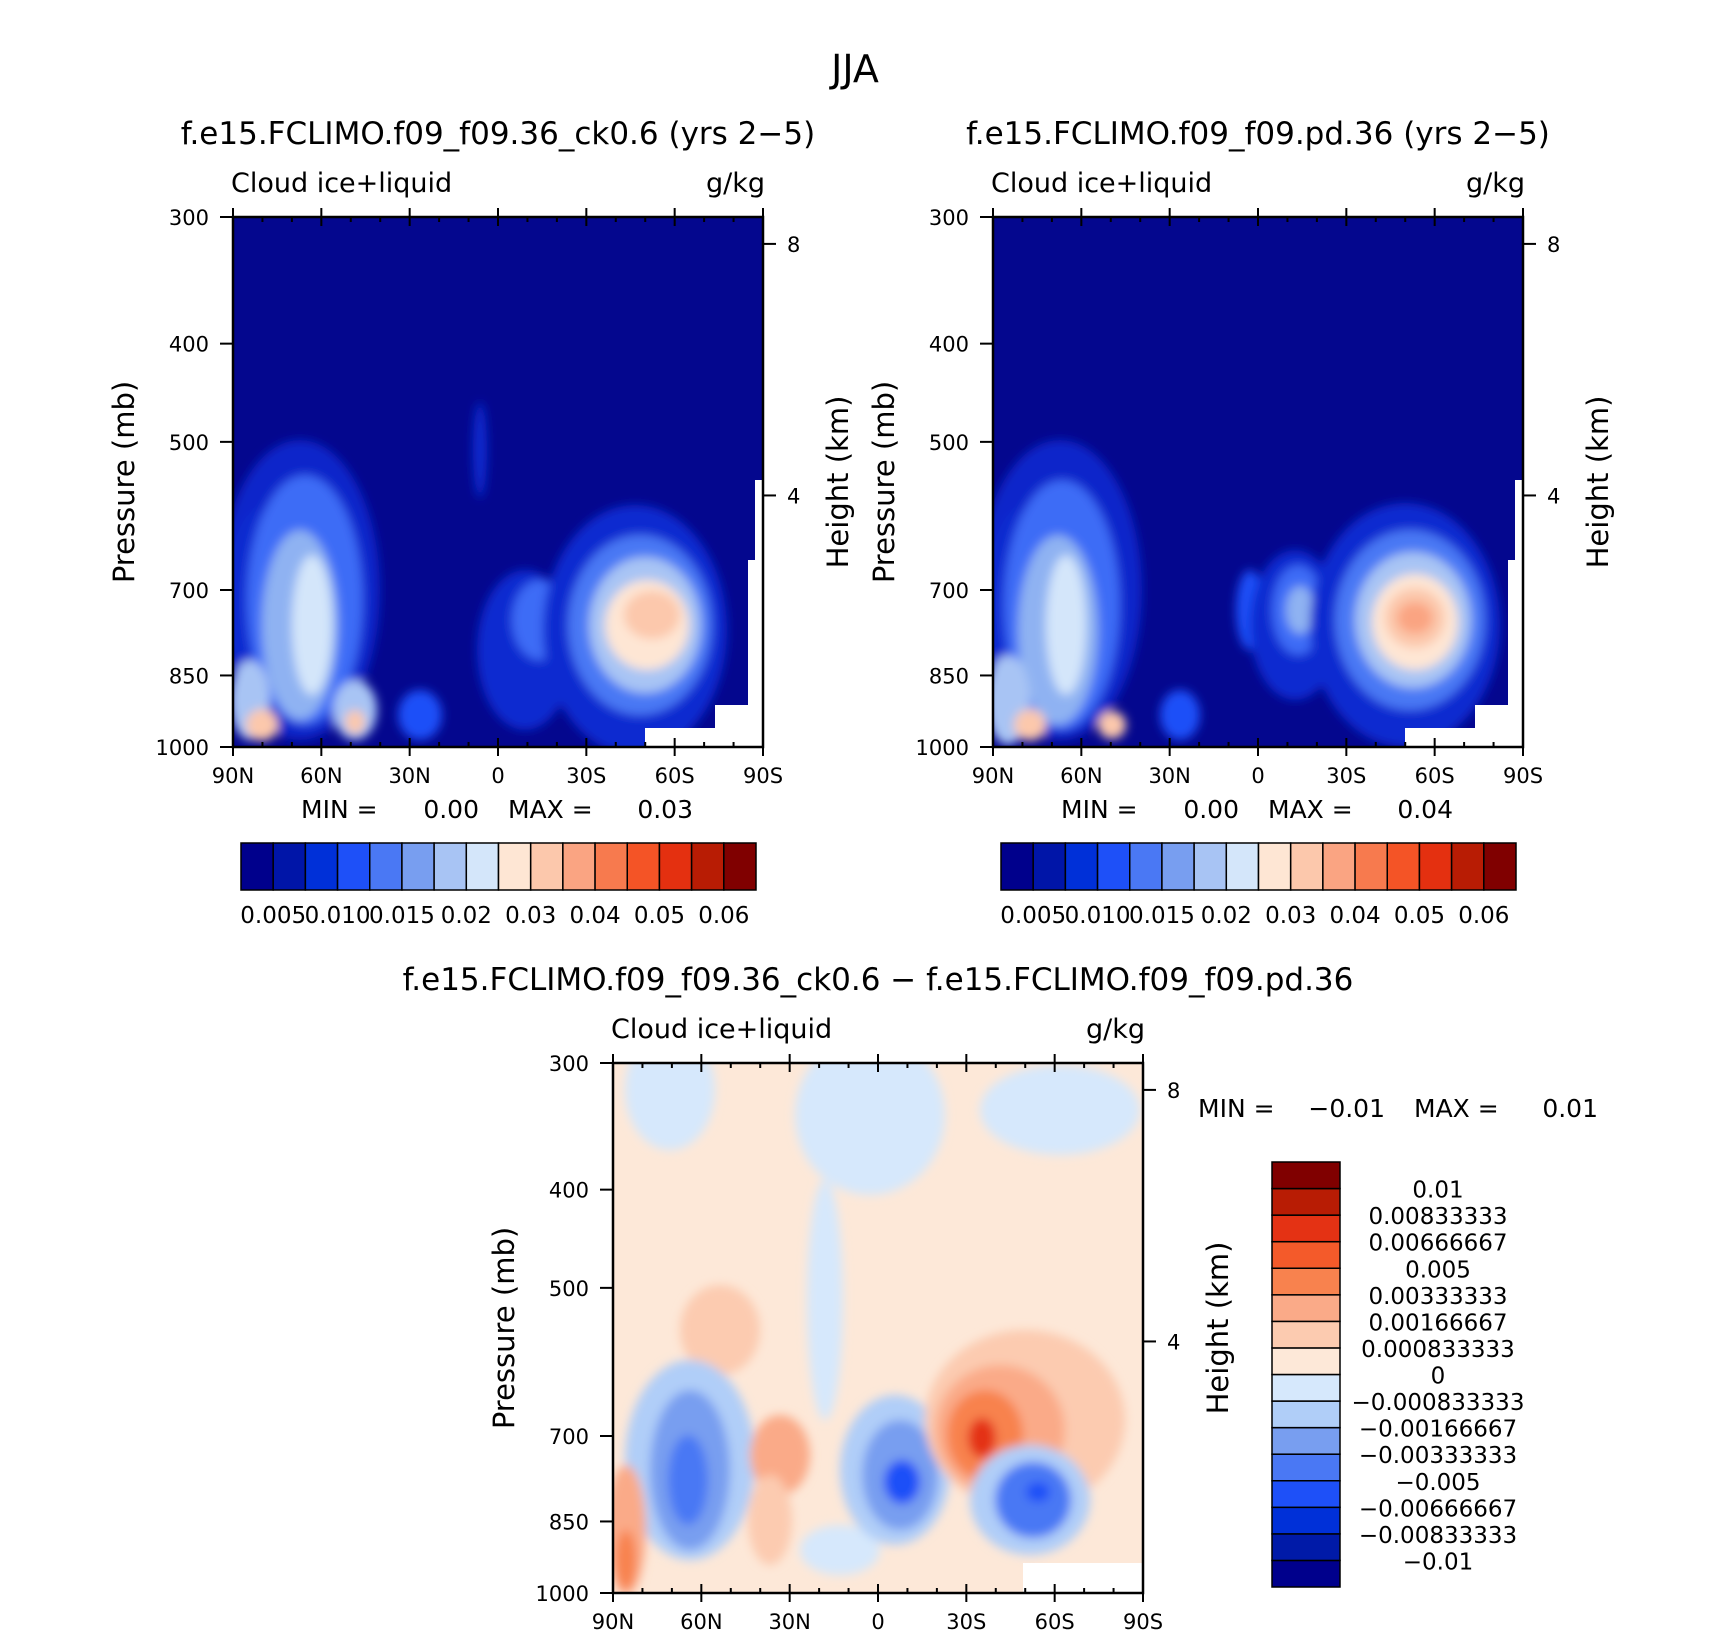 This screenshot has height=1636, width=1710. What do you see at coordinates (1456, 1108) in the screenshot?
I see `panel-3-max-label: MAX =` at bounding box center [1456, 1108].